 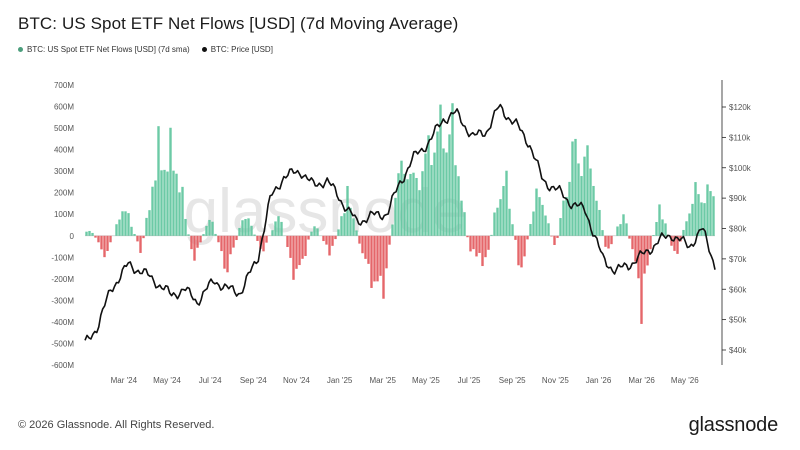 What do you see at coordinates (62, 257) in the screenshot?
I see `y-left-tick-label: -100M` at bounding box center [62, 257].